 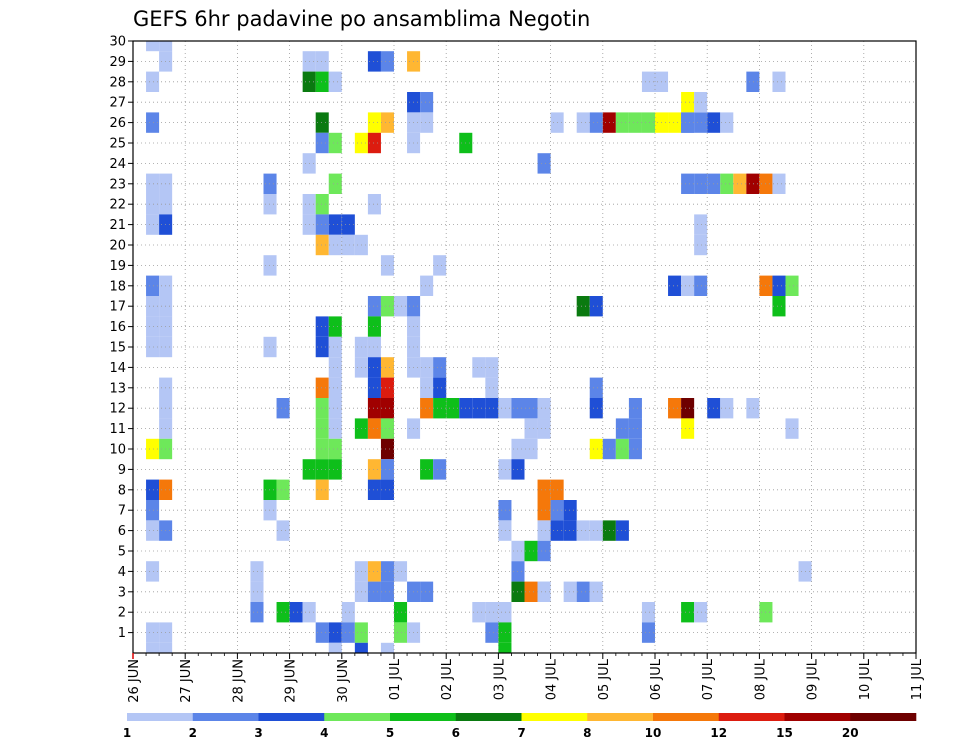 I want to click on x-tick-label: 10 JUL, so click(x=865, y=679).